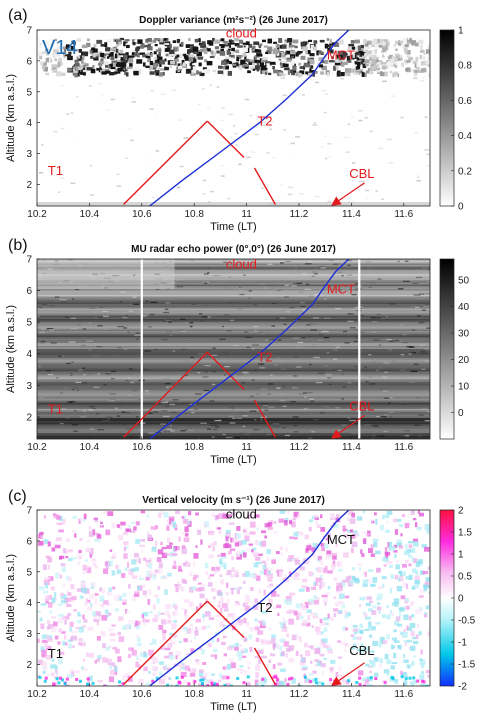 This screenshot has height=726, width=500. I want to click on colorbar-tick-label: 0.6, so click(465, 101).